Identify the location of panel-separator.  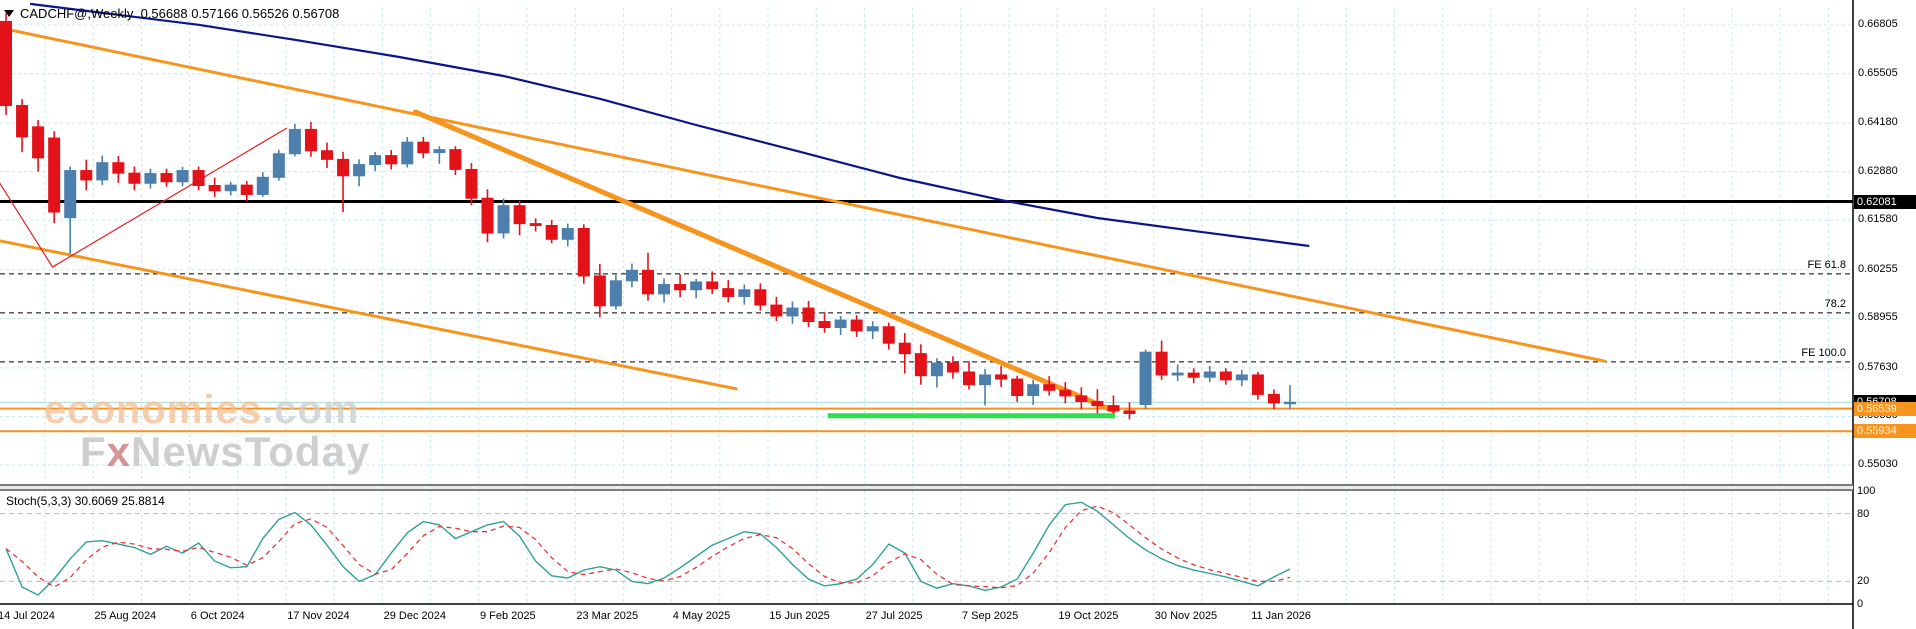
(926, 487).